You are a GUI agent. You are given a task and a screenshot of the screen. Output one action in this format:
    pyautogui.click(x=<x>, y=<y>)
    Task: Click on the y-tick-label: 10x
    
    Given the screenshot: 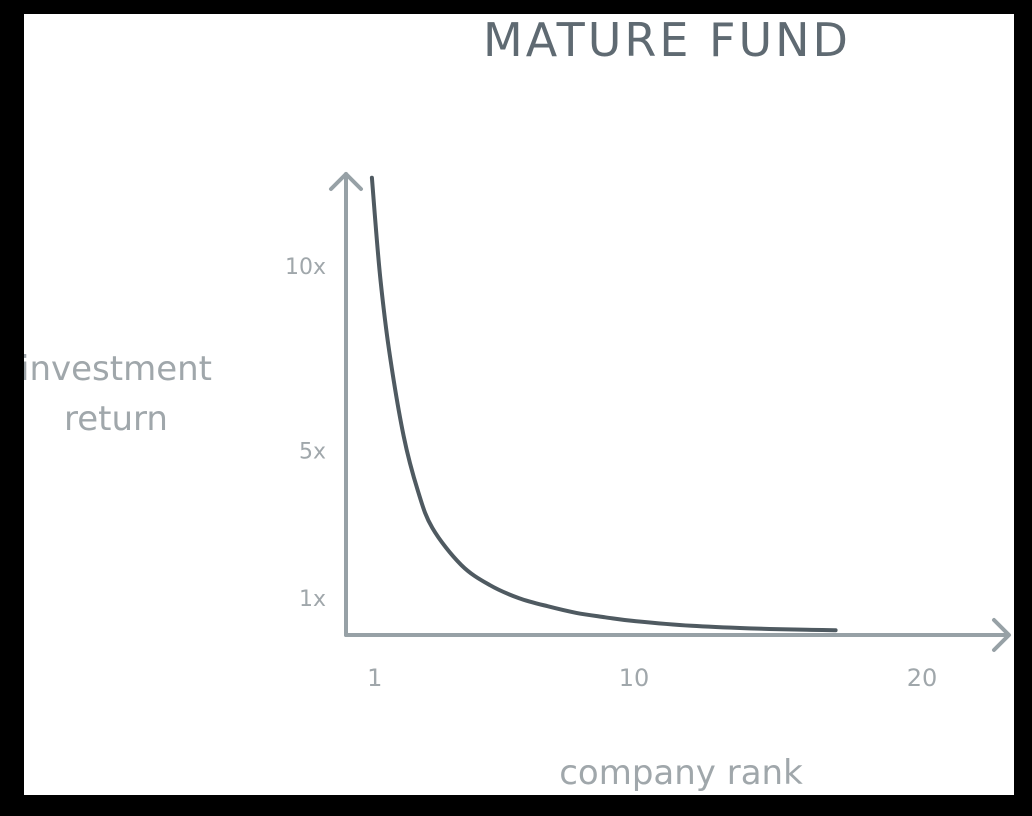 What is the action you would take?
    pyautogui.click(x=305, y=267)
    